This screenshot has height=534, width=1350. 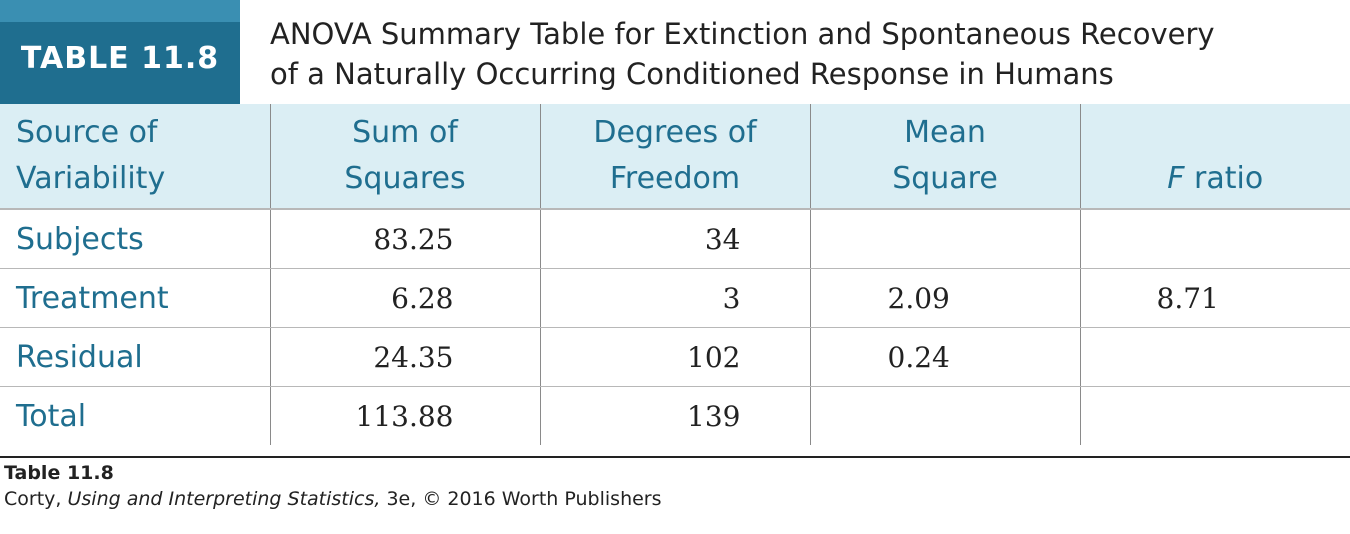 What do you see at coordinates (91, 178) in the screenshot?
I see `header-source-line2: Variability` at bounding box center [91, 178].